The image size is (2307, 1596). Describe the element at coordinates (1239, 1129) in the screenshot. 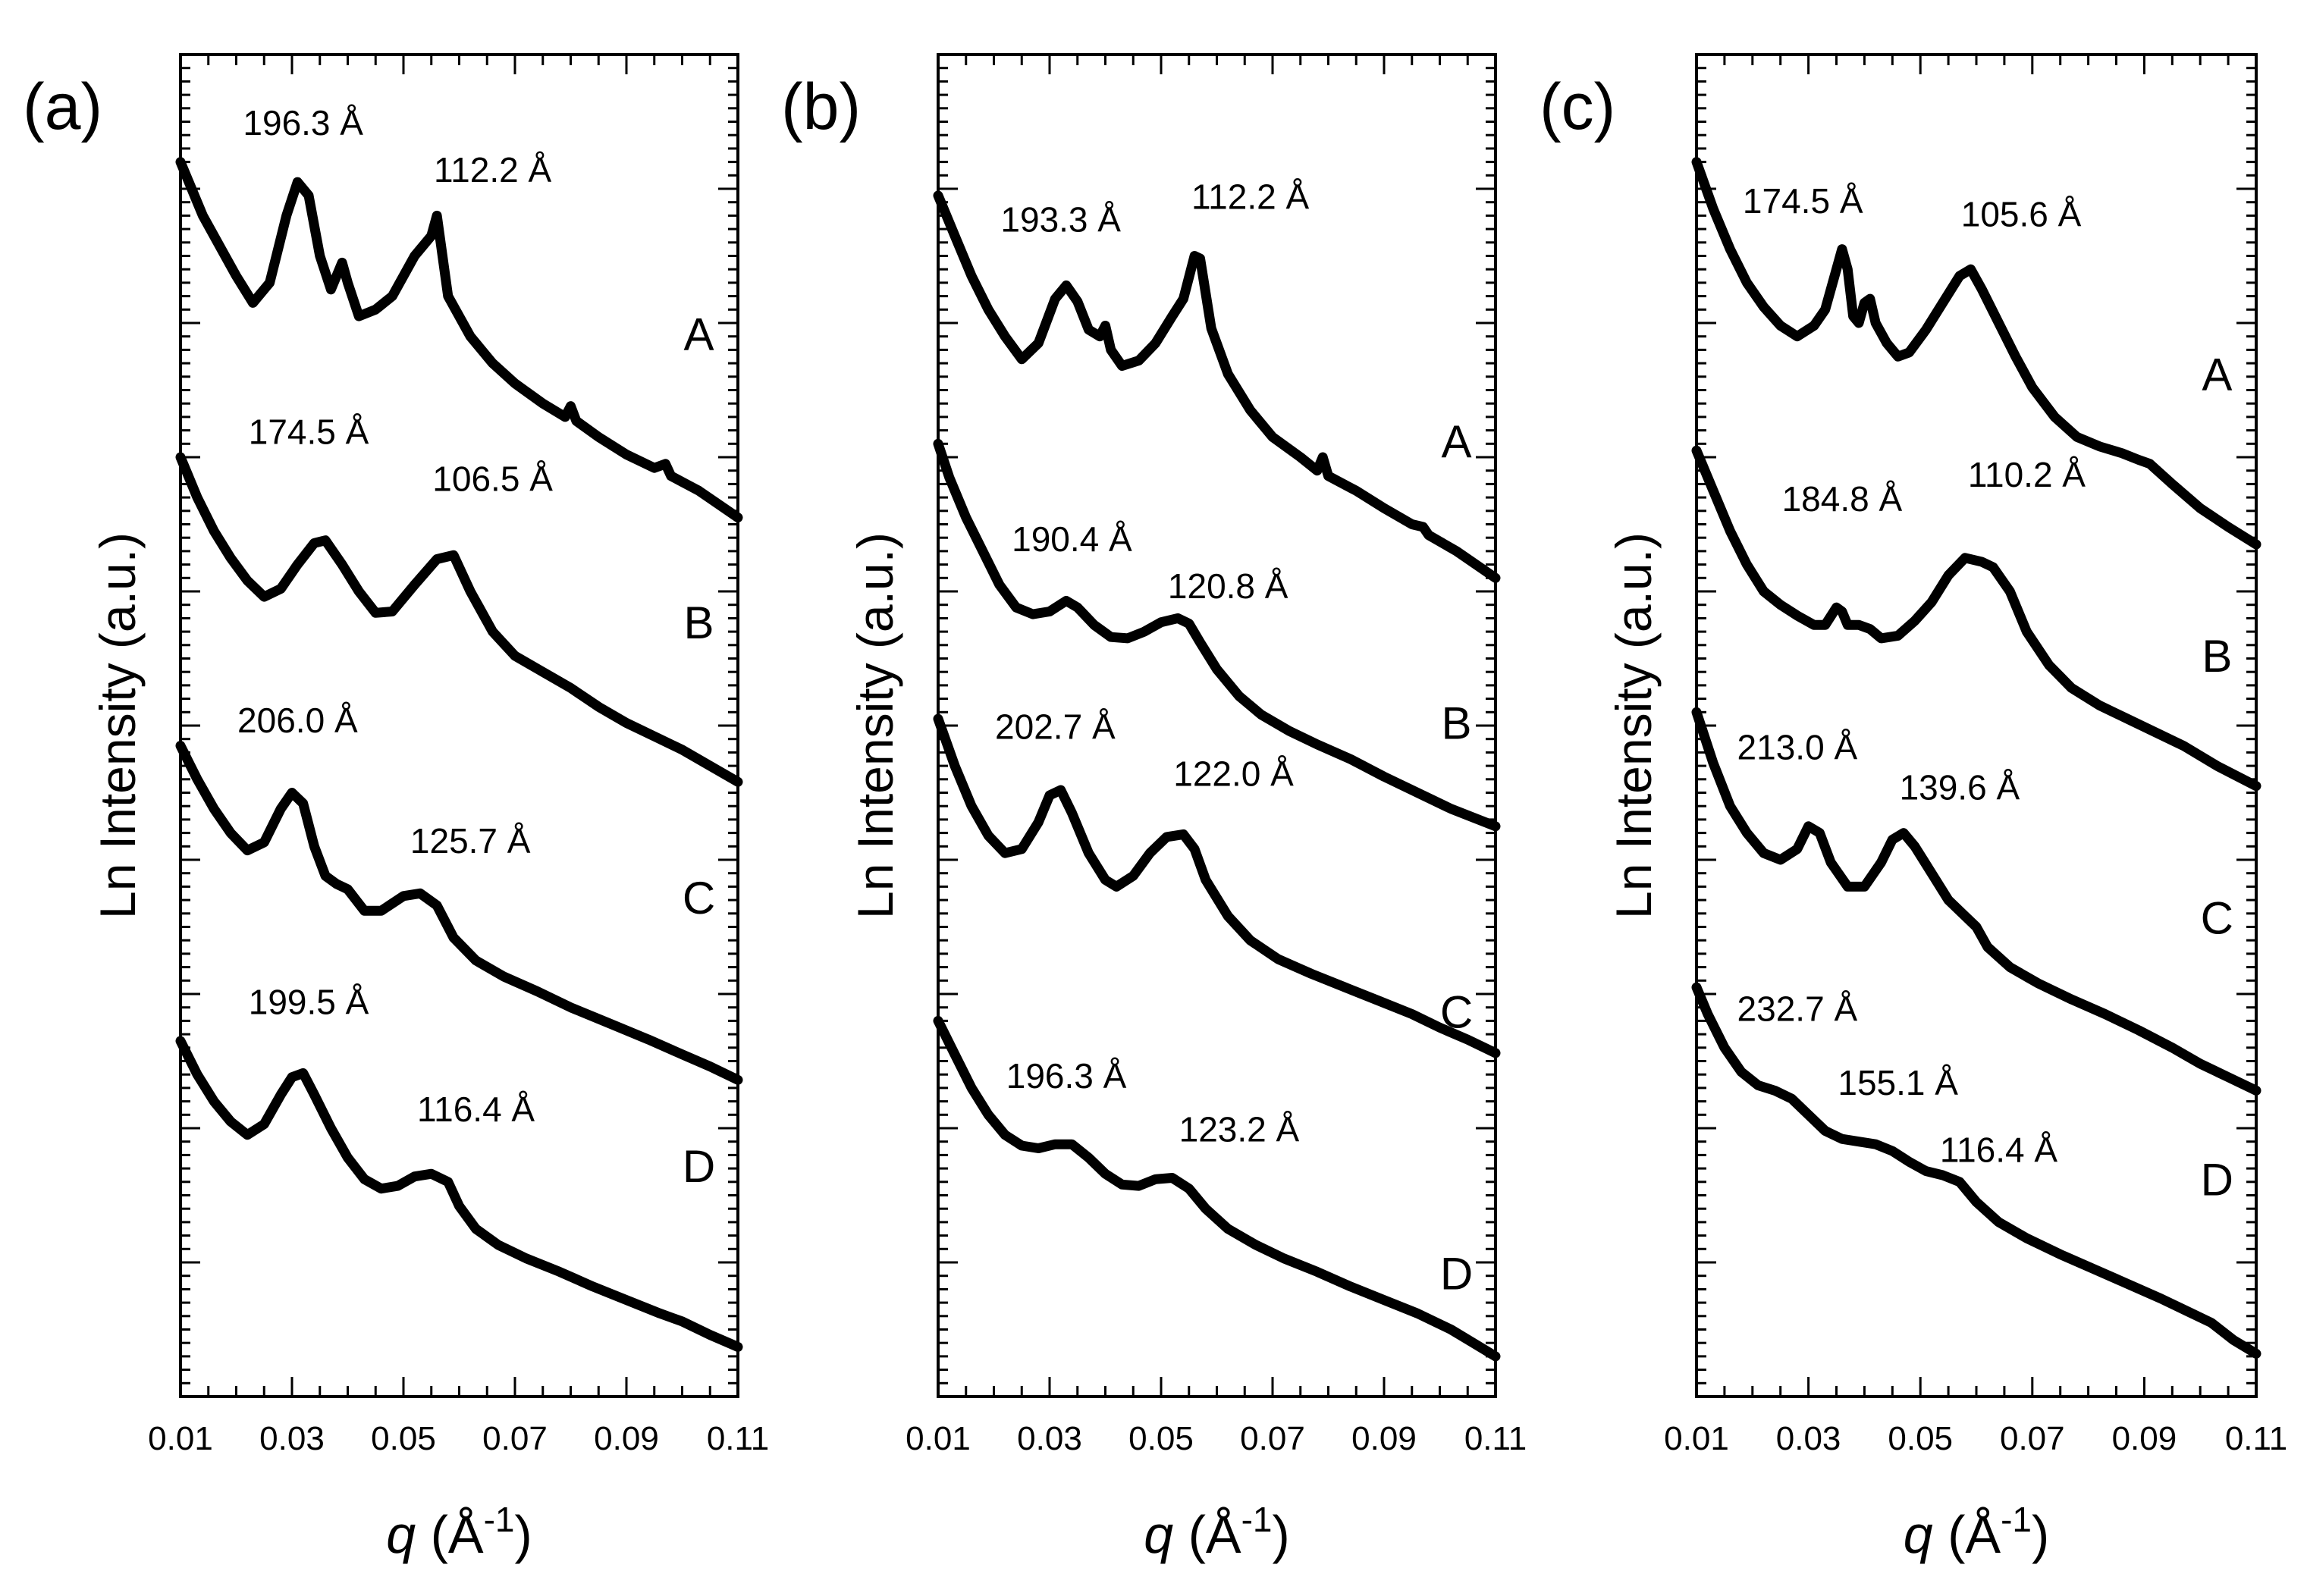

I see `peak-annotation: 123.2 Å` at that location.